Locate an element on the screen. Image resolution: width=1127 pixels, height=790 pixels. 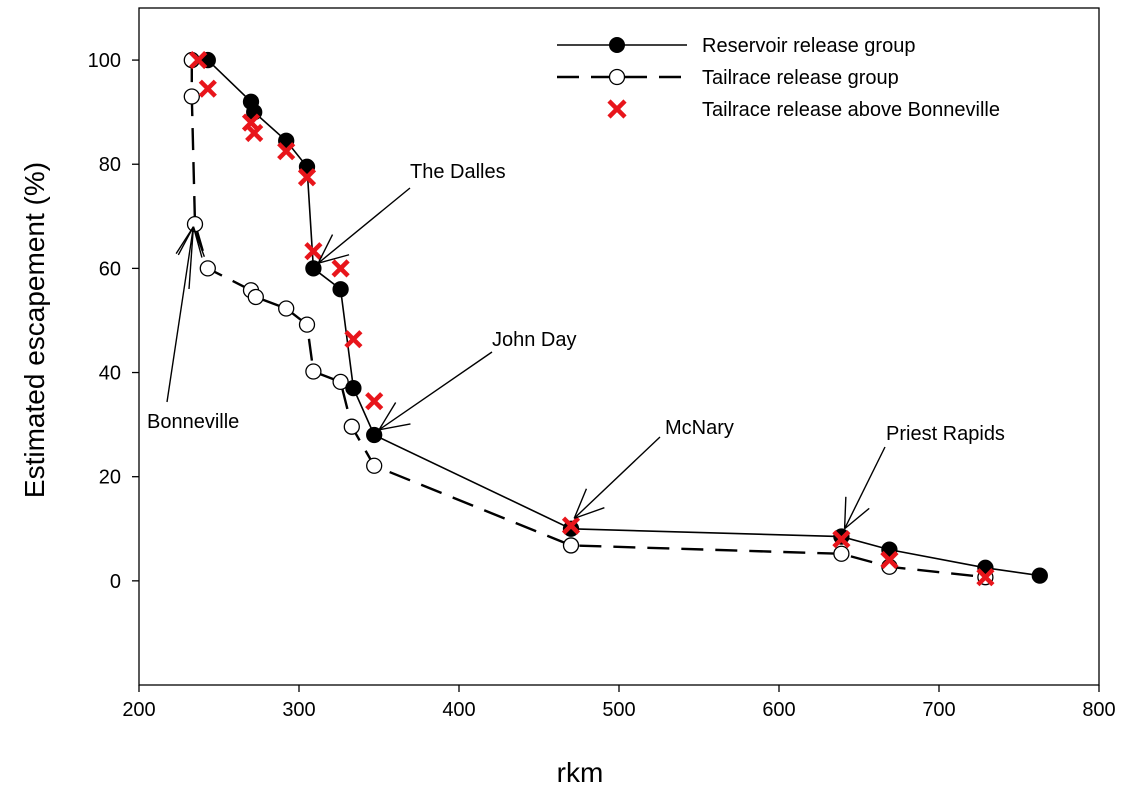
legend-marker-reservoir is located at coordinates (617, 45).